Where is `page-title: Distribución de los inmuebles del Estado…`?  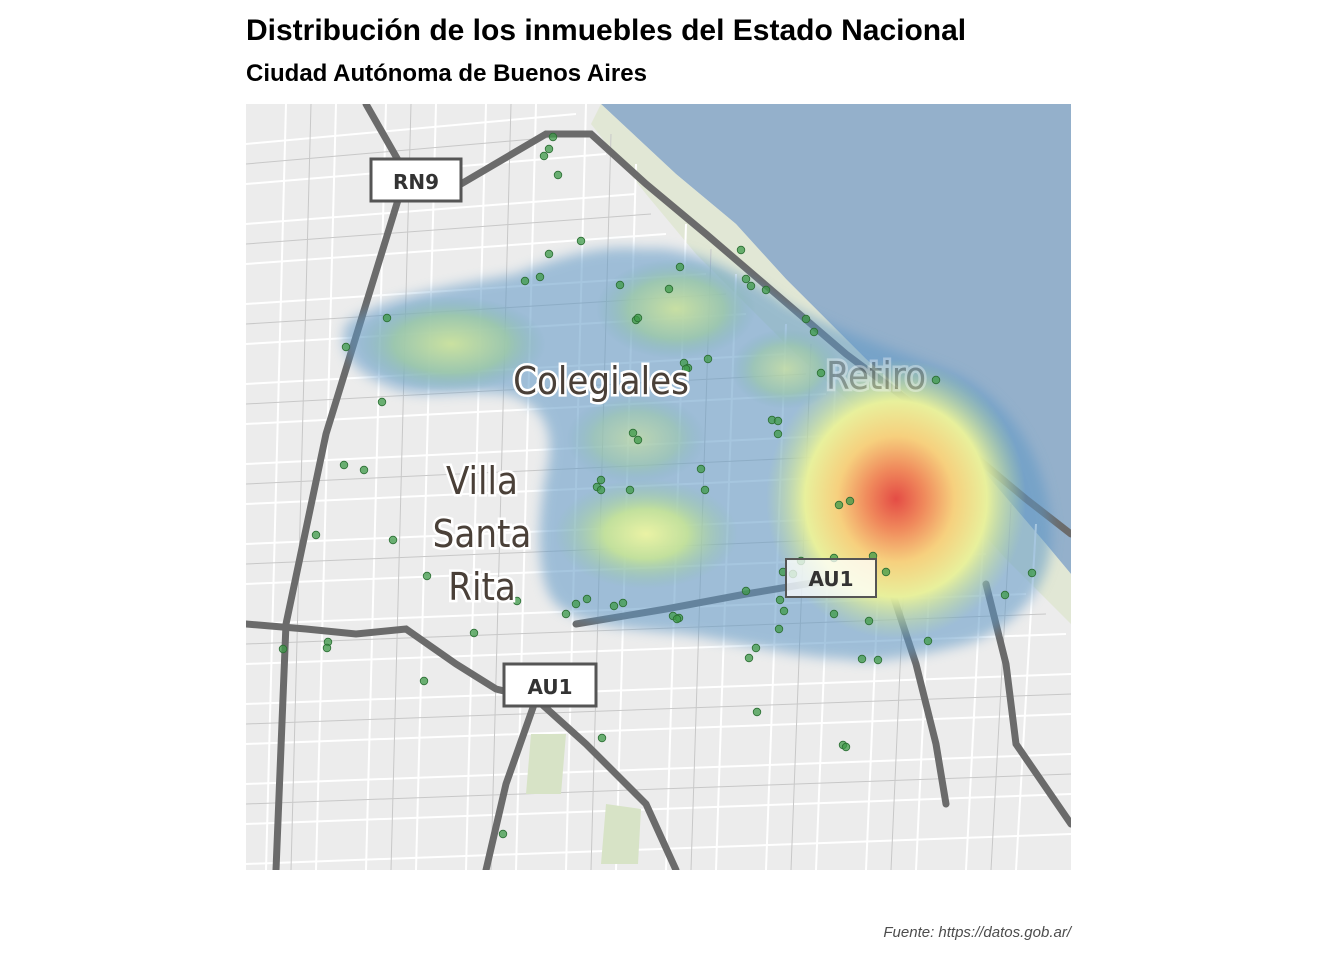 page-title: Distribución de los inmuebles del Estado… is located at coordinates (606, 30).